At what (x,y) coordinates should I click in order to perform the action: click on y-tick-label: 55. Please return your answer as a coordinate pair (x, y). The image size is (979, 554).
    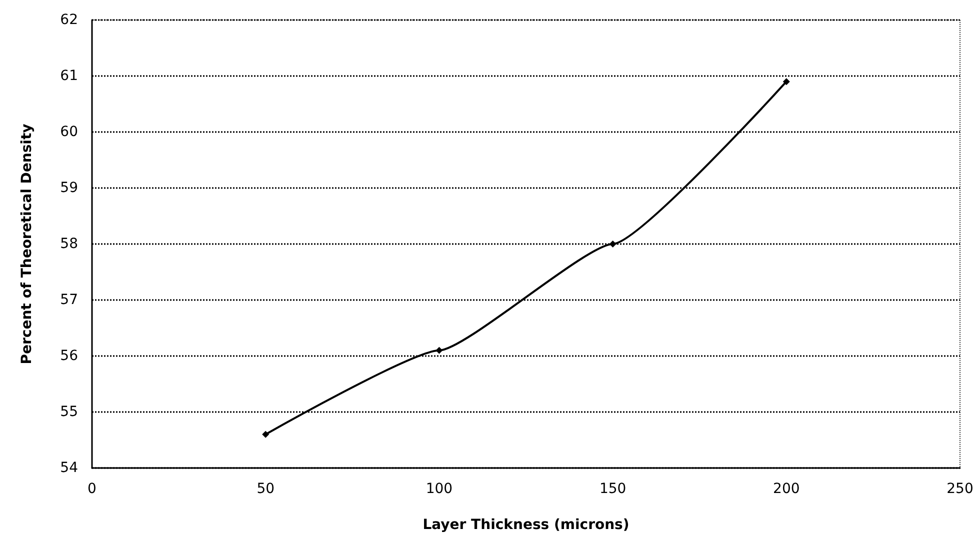
    Looking at the image, I should click on (69, 412).